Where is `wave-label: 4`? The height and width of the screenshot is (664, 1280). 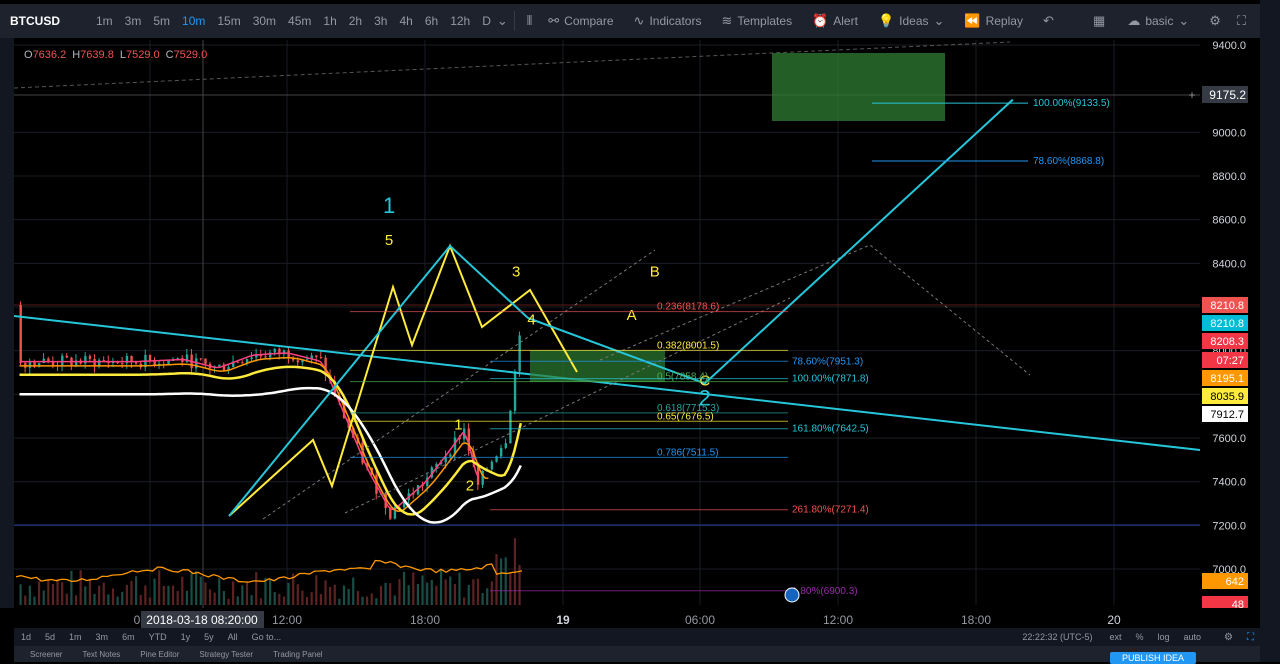
wave-label: 4 is located at coordinates (531, 319).